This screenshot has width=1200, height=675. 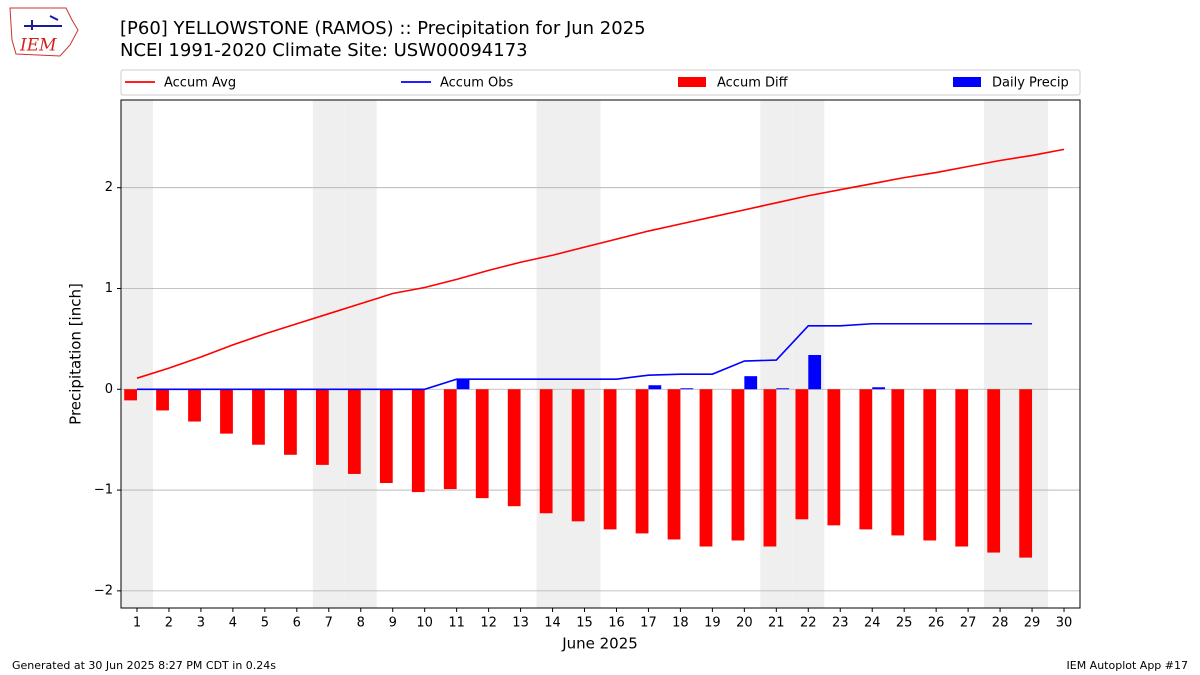 What do you see at coordinates (648, 623) in the screenshot?
I see `x-tick-label: 17` at bounding box center [648, 623].